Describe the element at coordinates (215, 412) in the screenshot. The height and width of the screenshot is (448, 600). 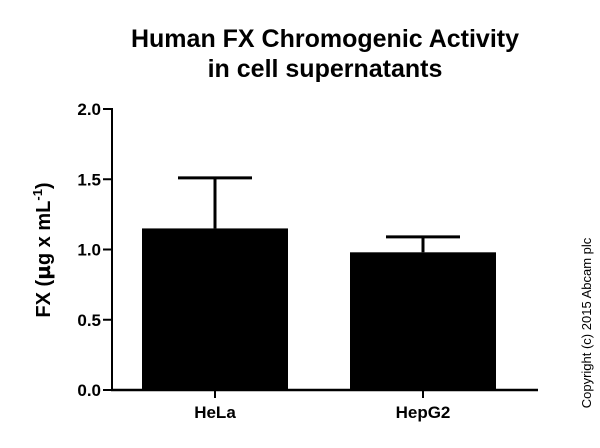
I see `x-tick-label: HeLa` at that location.